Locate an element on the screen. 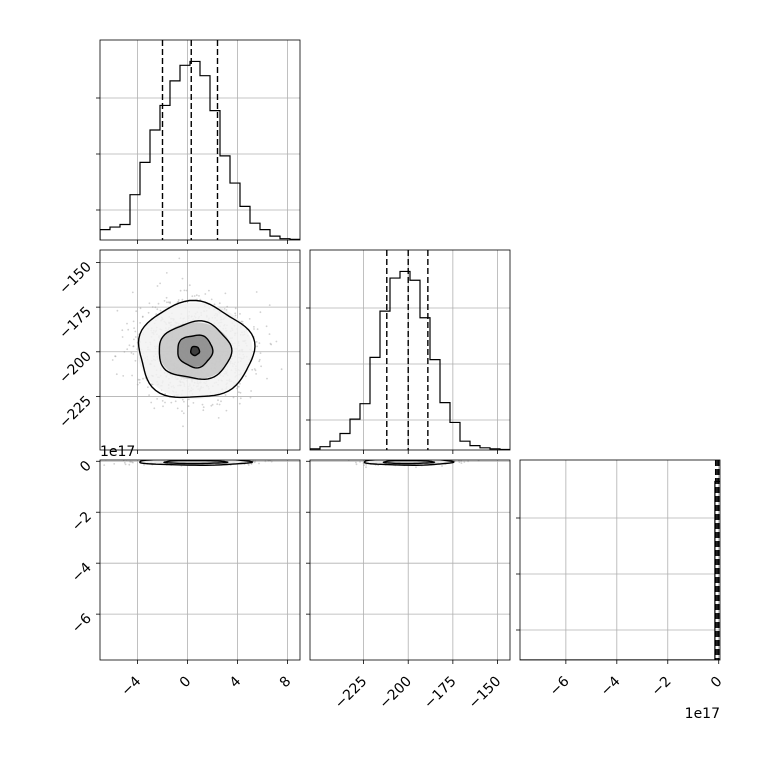 The image size is (760, 760). x-offset-text: 1e17 is located at coordinates (702, 714).